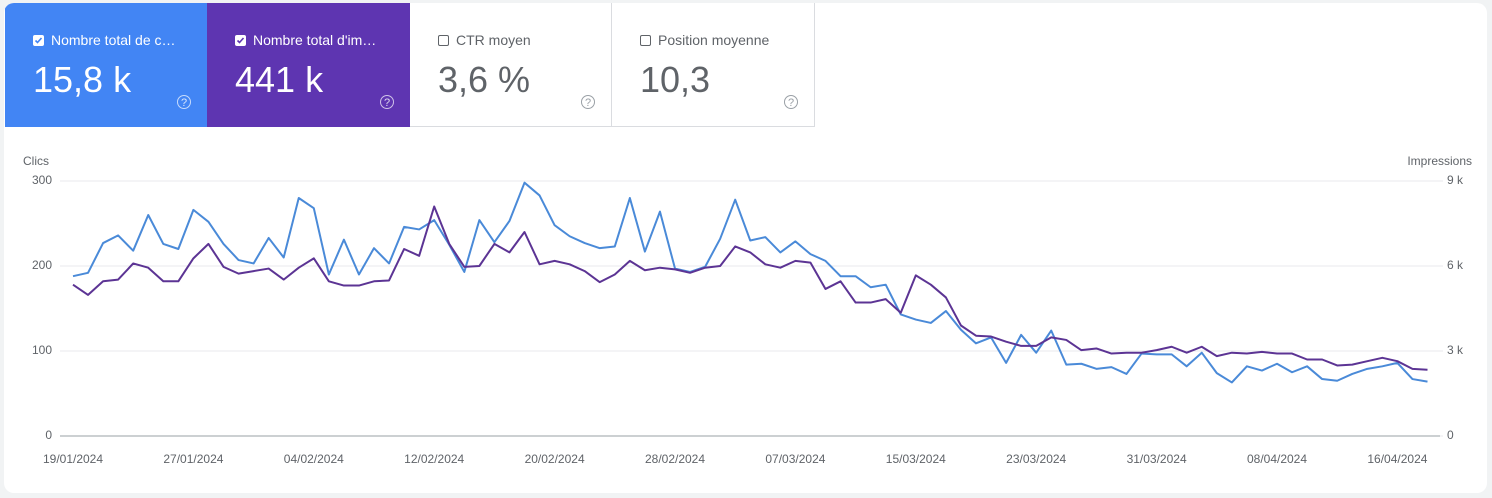 Image resolution: width=1492 pixels, height=498 pixels. I want to click on x-tick-label: 08/04/2024, so click(1277, 459).